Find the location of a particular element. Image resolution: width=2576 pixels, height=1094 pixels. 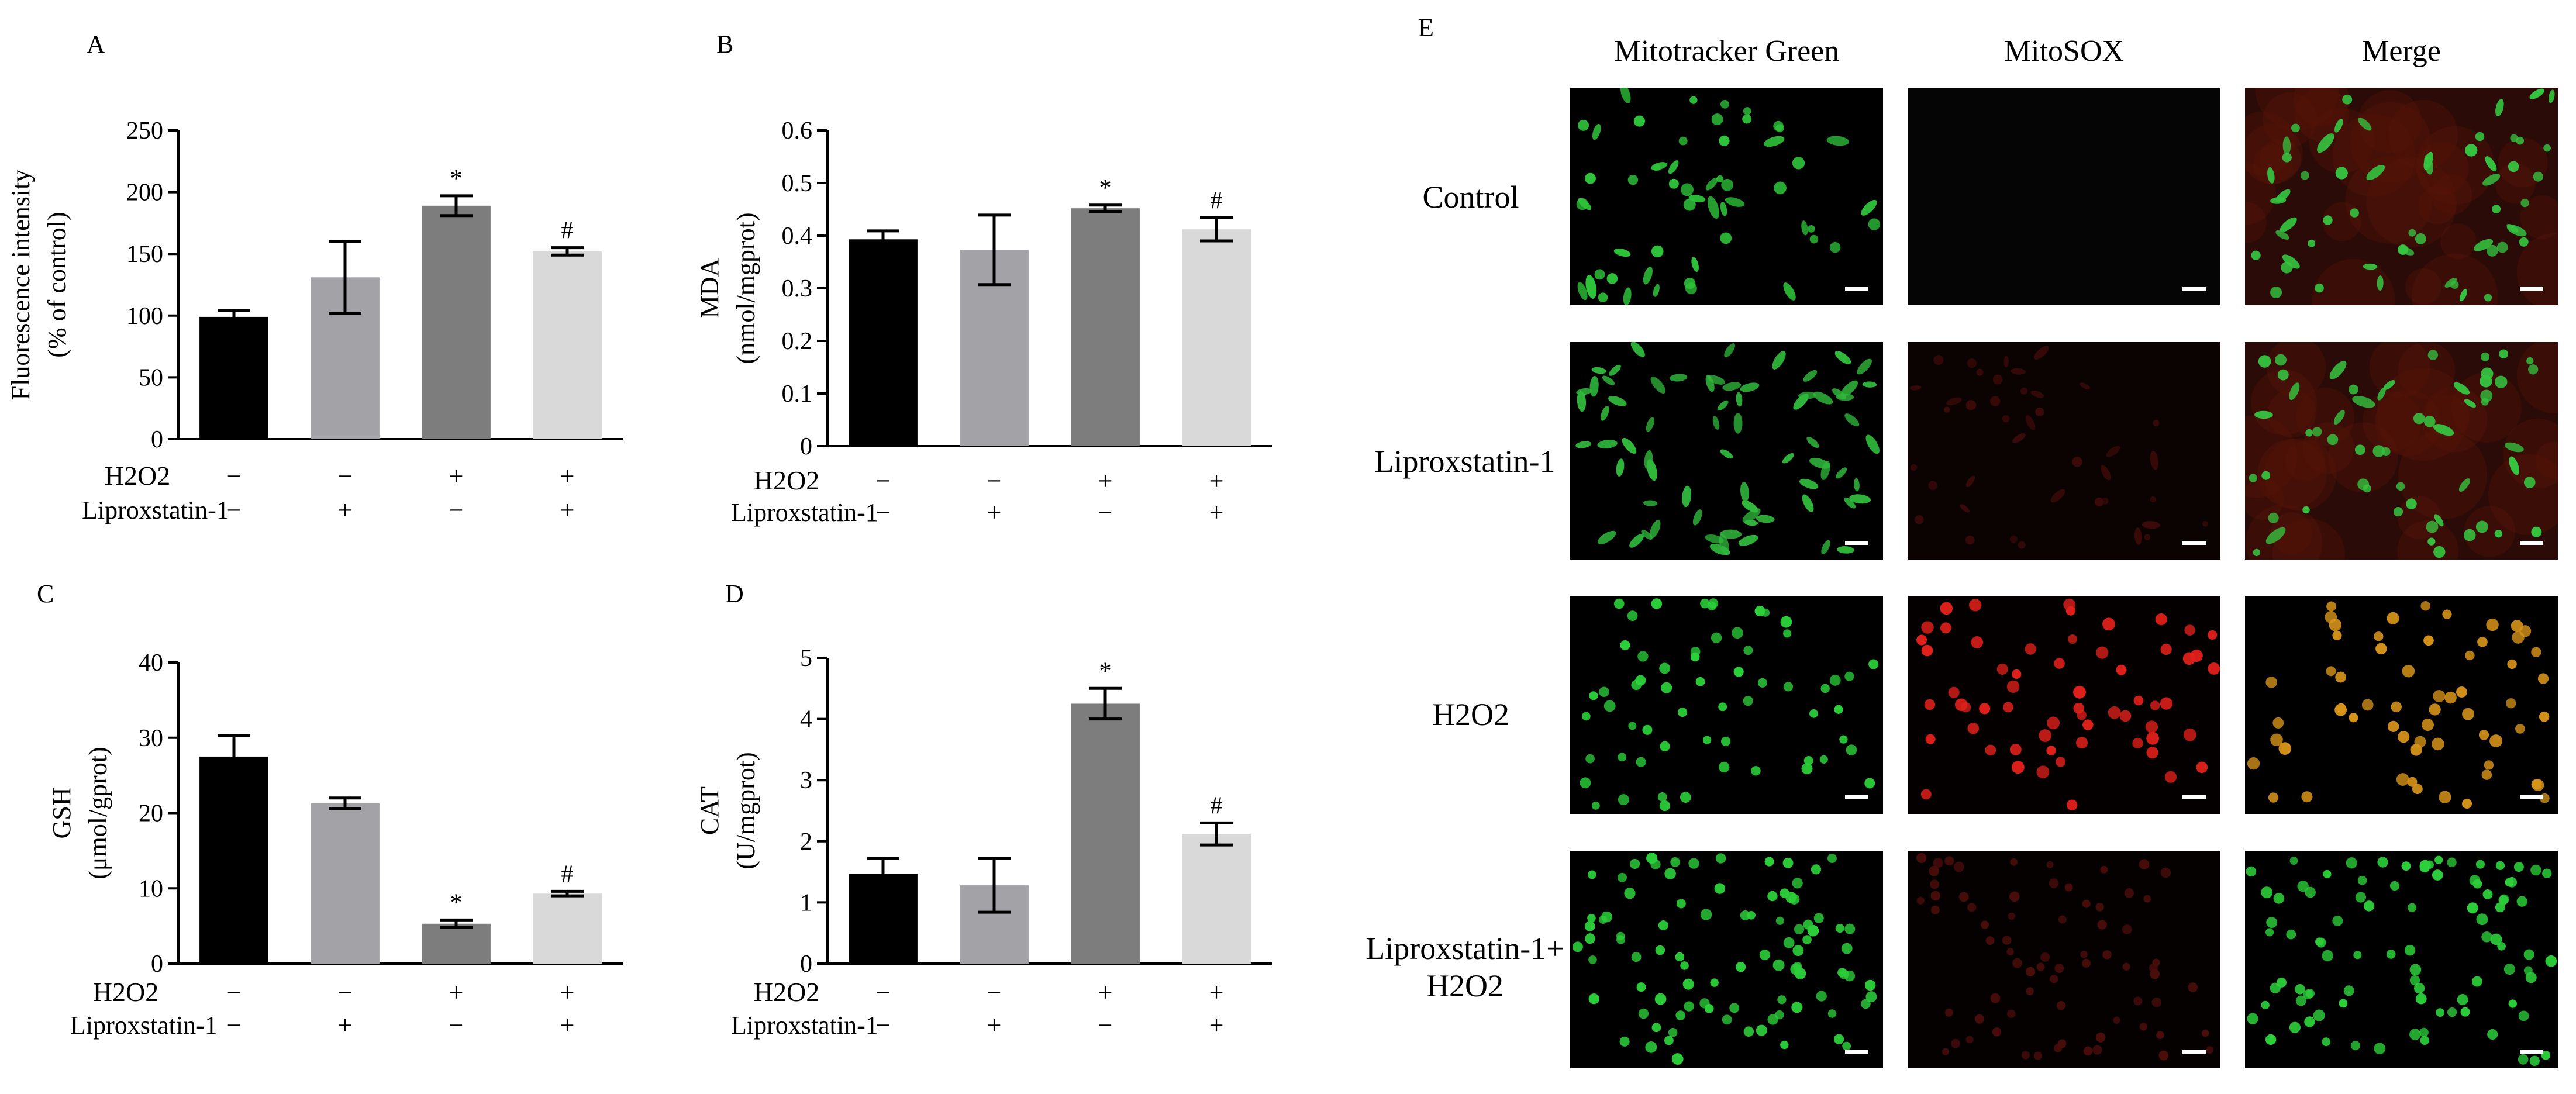

y-axis-label: GSH is located at coordinates (62, 812).